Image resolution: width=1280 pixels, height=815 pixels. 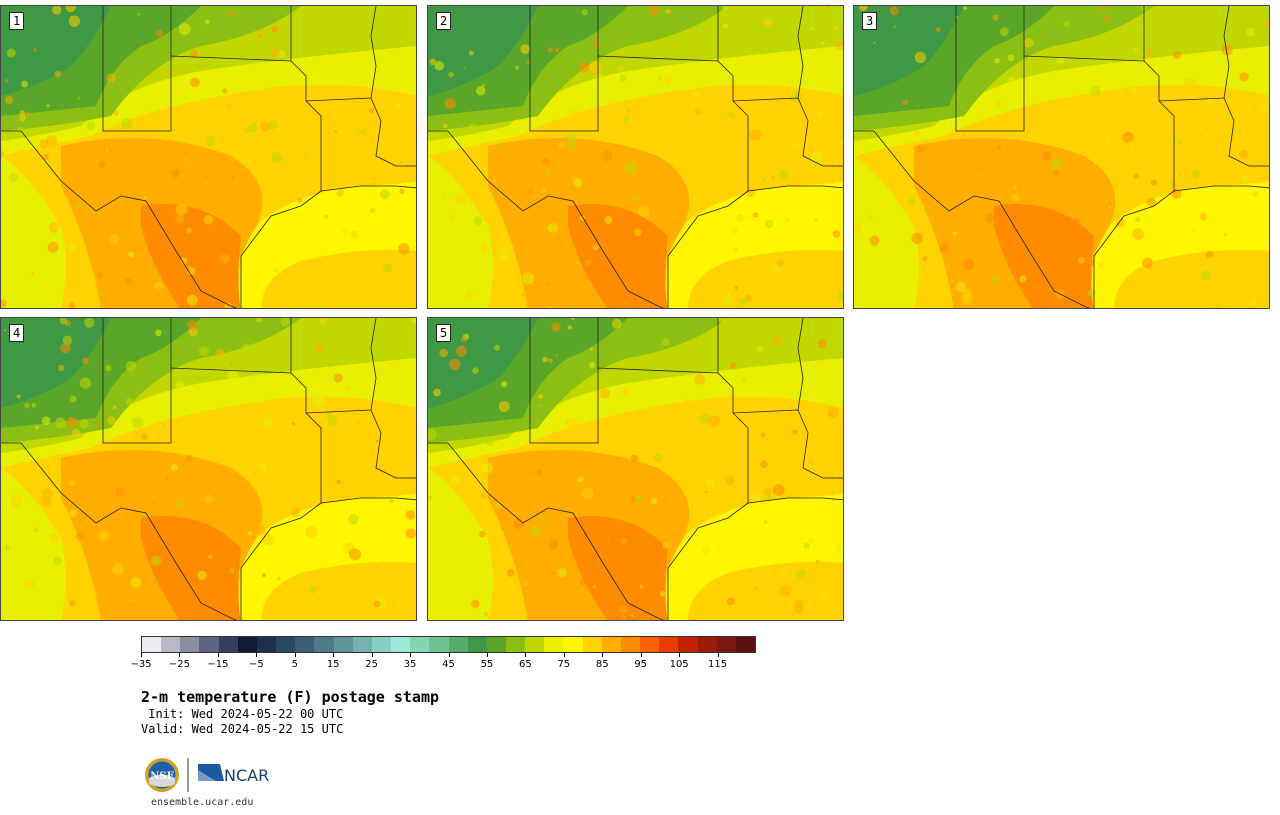 What do you see at coordinates (410, 664) in the screenshot?
I see `colorbar-tick-label: 35` at bounding box center [410, 664].